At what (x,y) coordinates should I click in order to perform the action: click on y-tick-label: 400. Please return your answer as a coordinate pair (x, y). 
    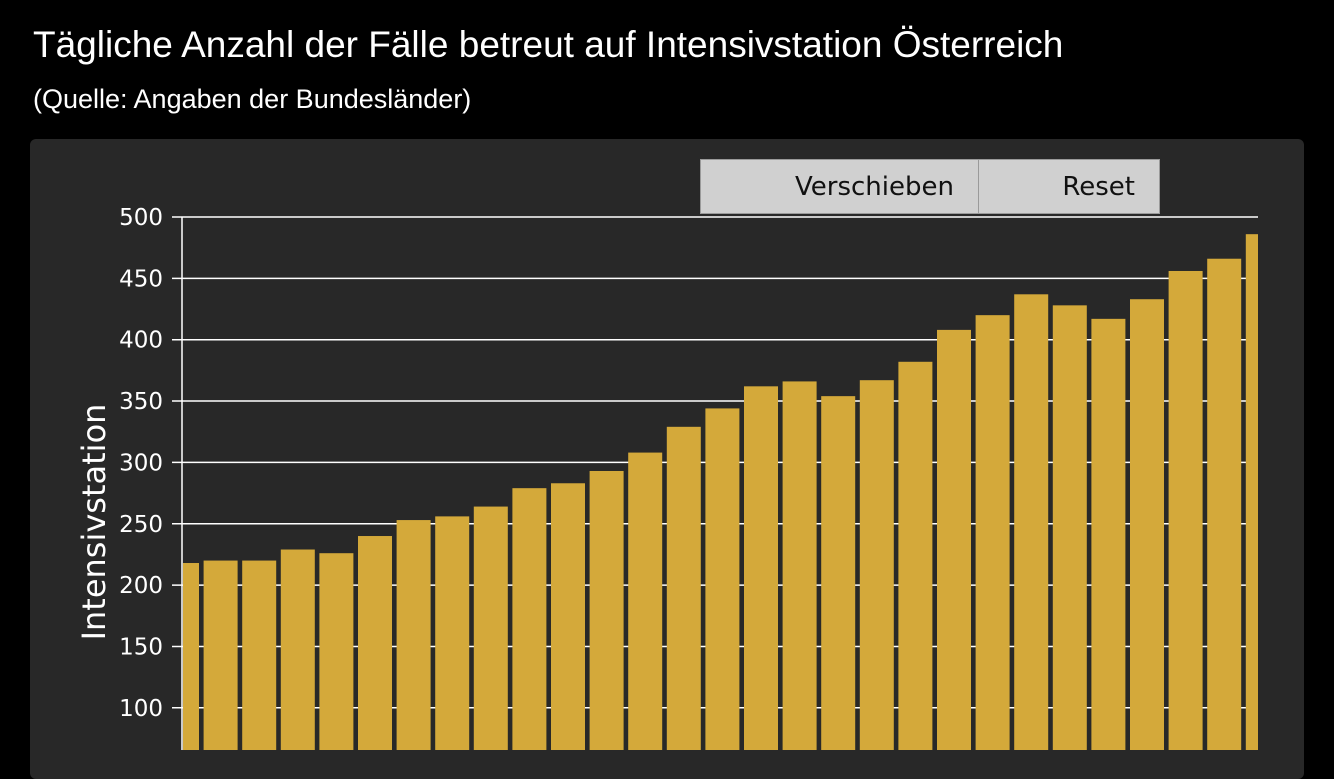
    Looking at the image, I should click on (141, 341).